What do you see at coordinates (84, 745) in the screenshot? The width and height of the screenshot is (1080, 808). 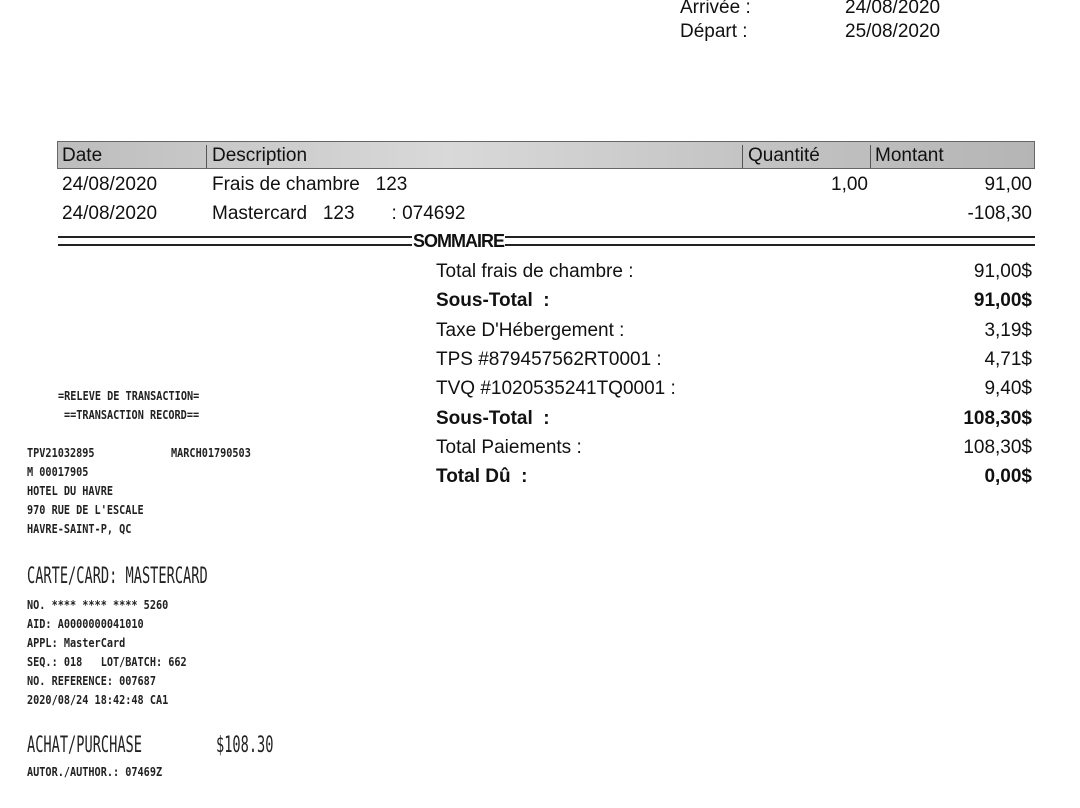 I see `purchase-label: ACHAT/PURCHASE` at bounding box center [84, 745].